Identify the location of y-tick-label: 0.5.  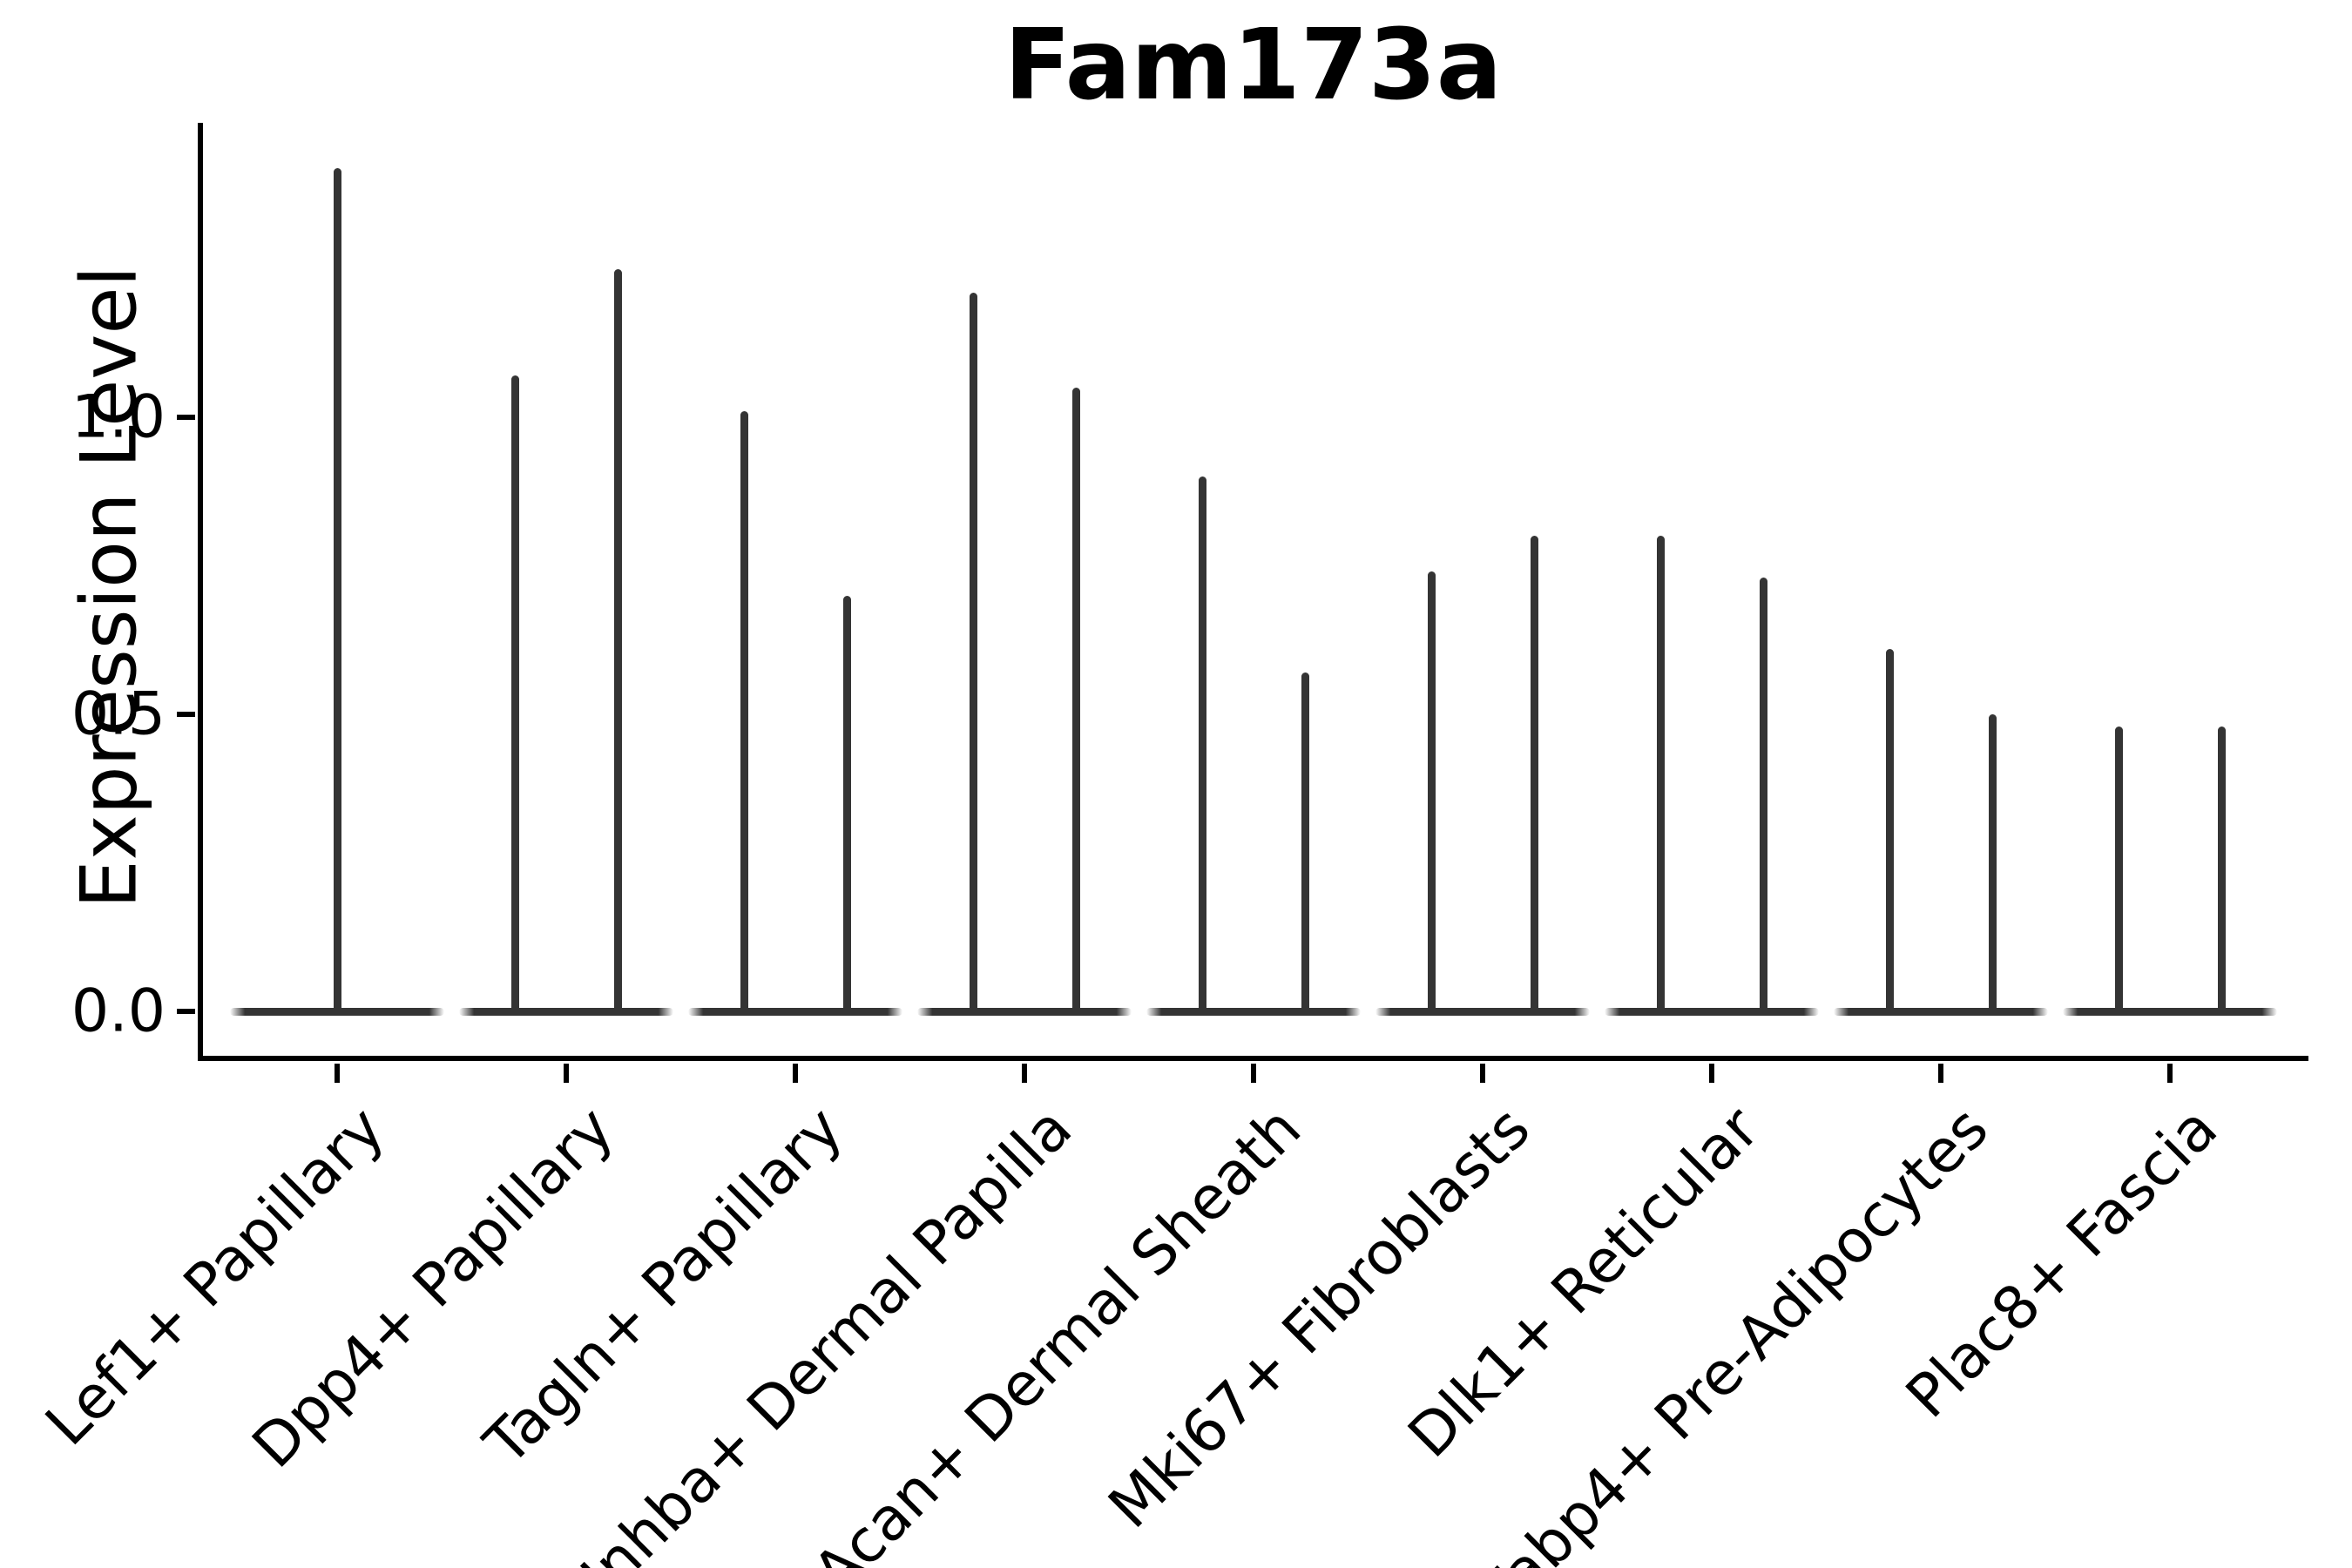
(119, 714).